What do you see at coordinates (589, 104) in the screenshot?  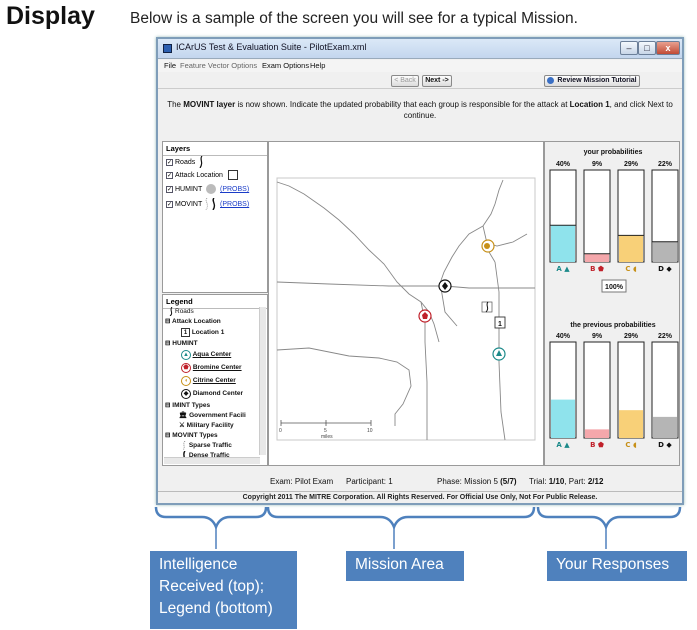 I see `instr-location: Location 1` at bounding box center [589, 104].